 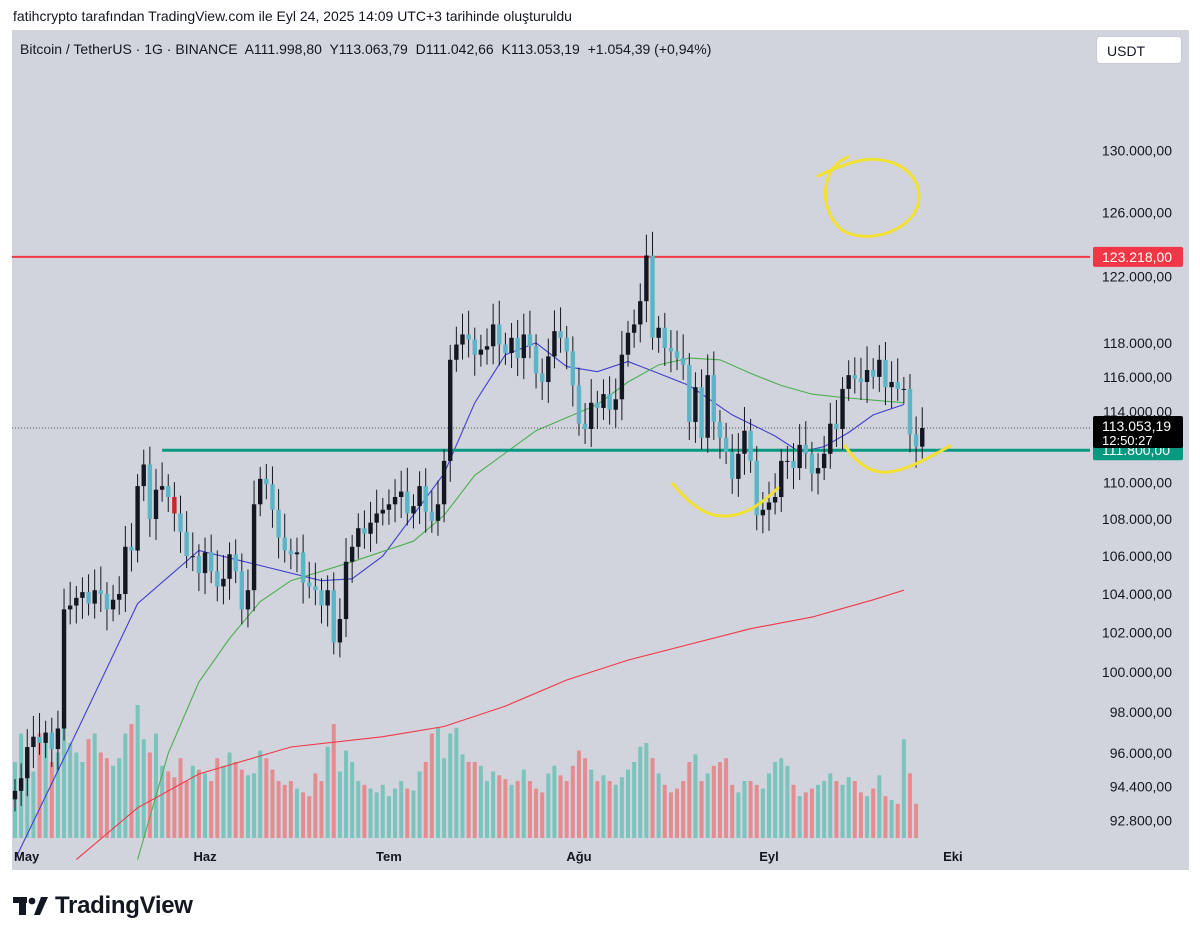 I want to click on tradingview-logo: TradingView, so click(x=103, y=906).